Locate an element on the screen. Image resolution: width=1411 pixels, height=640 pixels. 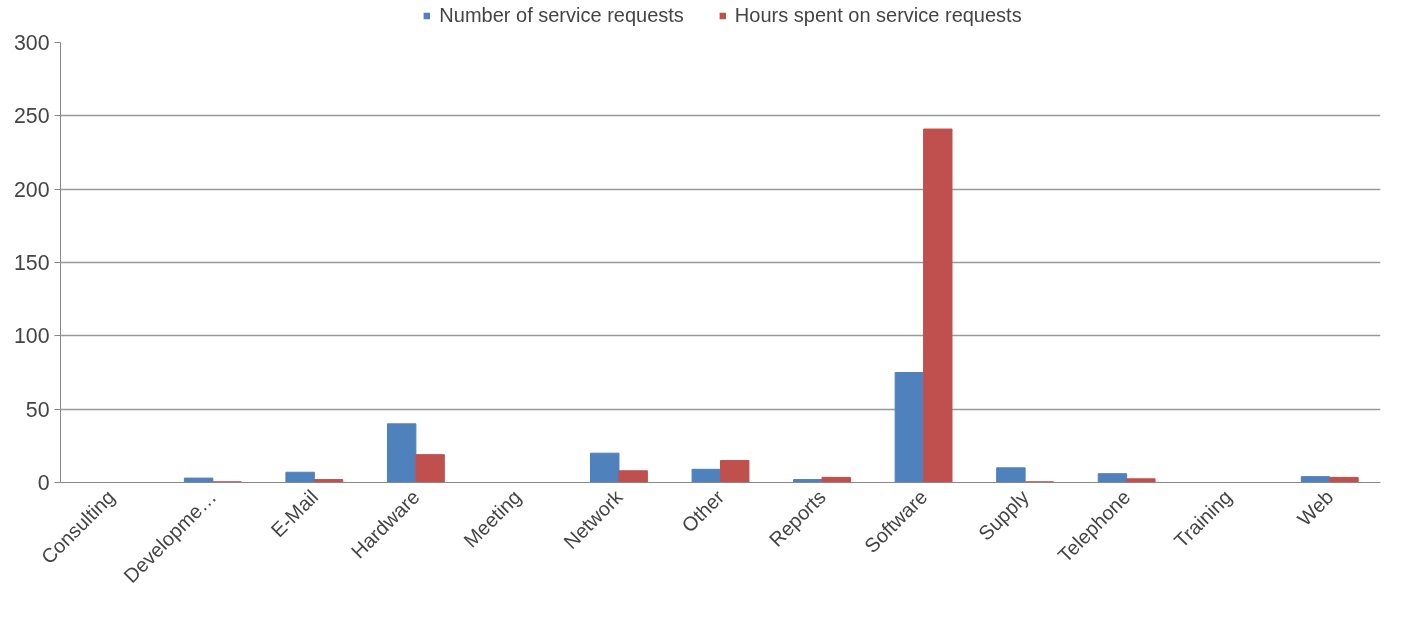
y-tick-label: 300 is located at coordinates (31, 43).